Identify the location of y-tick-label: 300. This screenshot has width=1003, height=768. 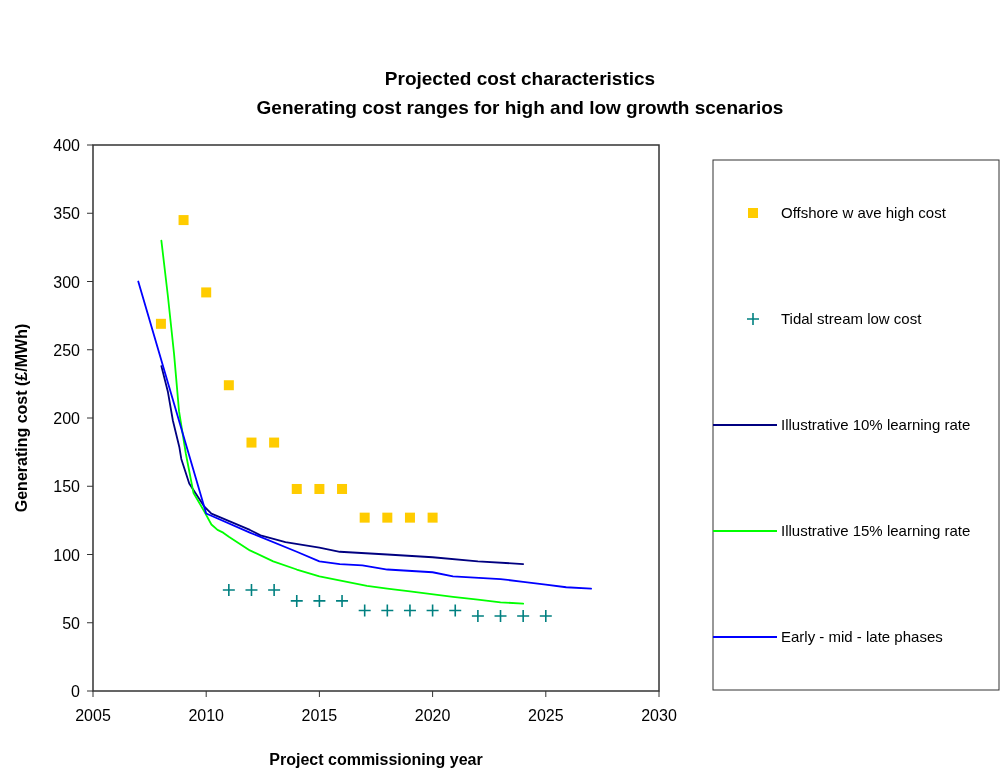
(67, 282).